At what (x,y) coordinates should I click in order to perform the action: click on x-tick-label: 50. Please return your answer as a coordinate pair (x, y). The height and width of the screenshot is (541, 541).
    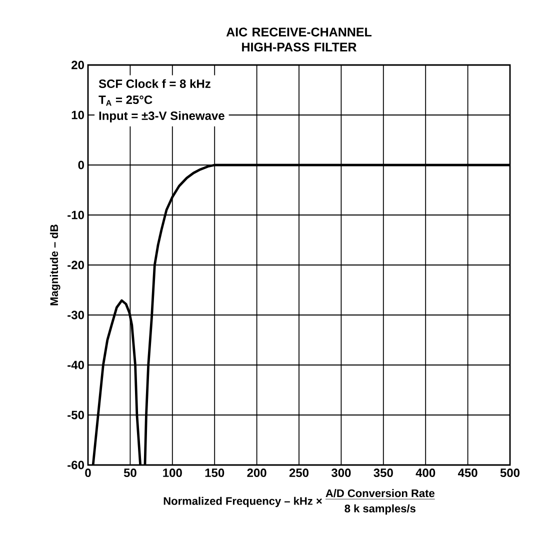
    Looking at the image, I should click on (130, 473).